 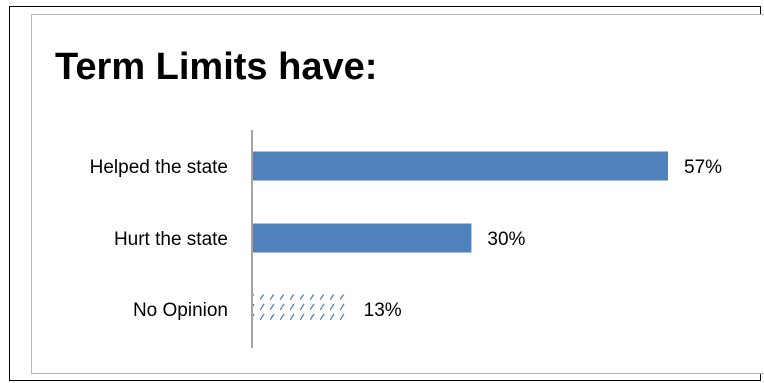 What do you see at coordinates (460, 166) in the screenshot?
I see `bar-helped-the-state` at bounding box center [460, 166].